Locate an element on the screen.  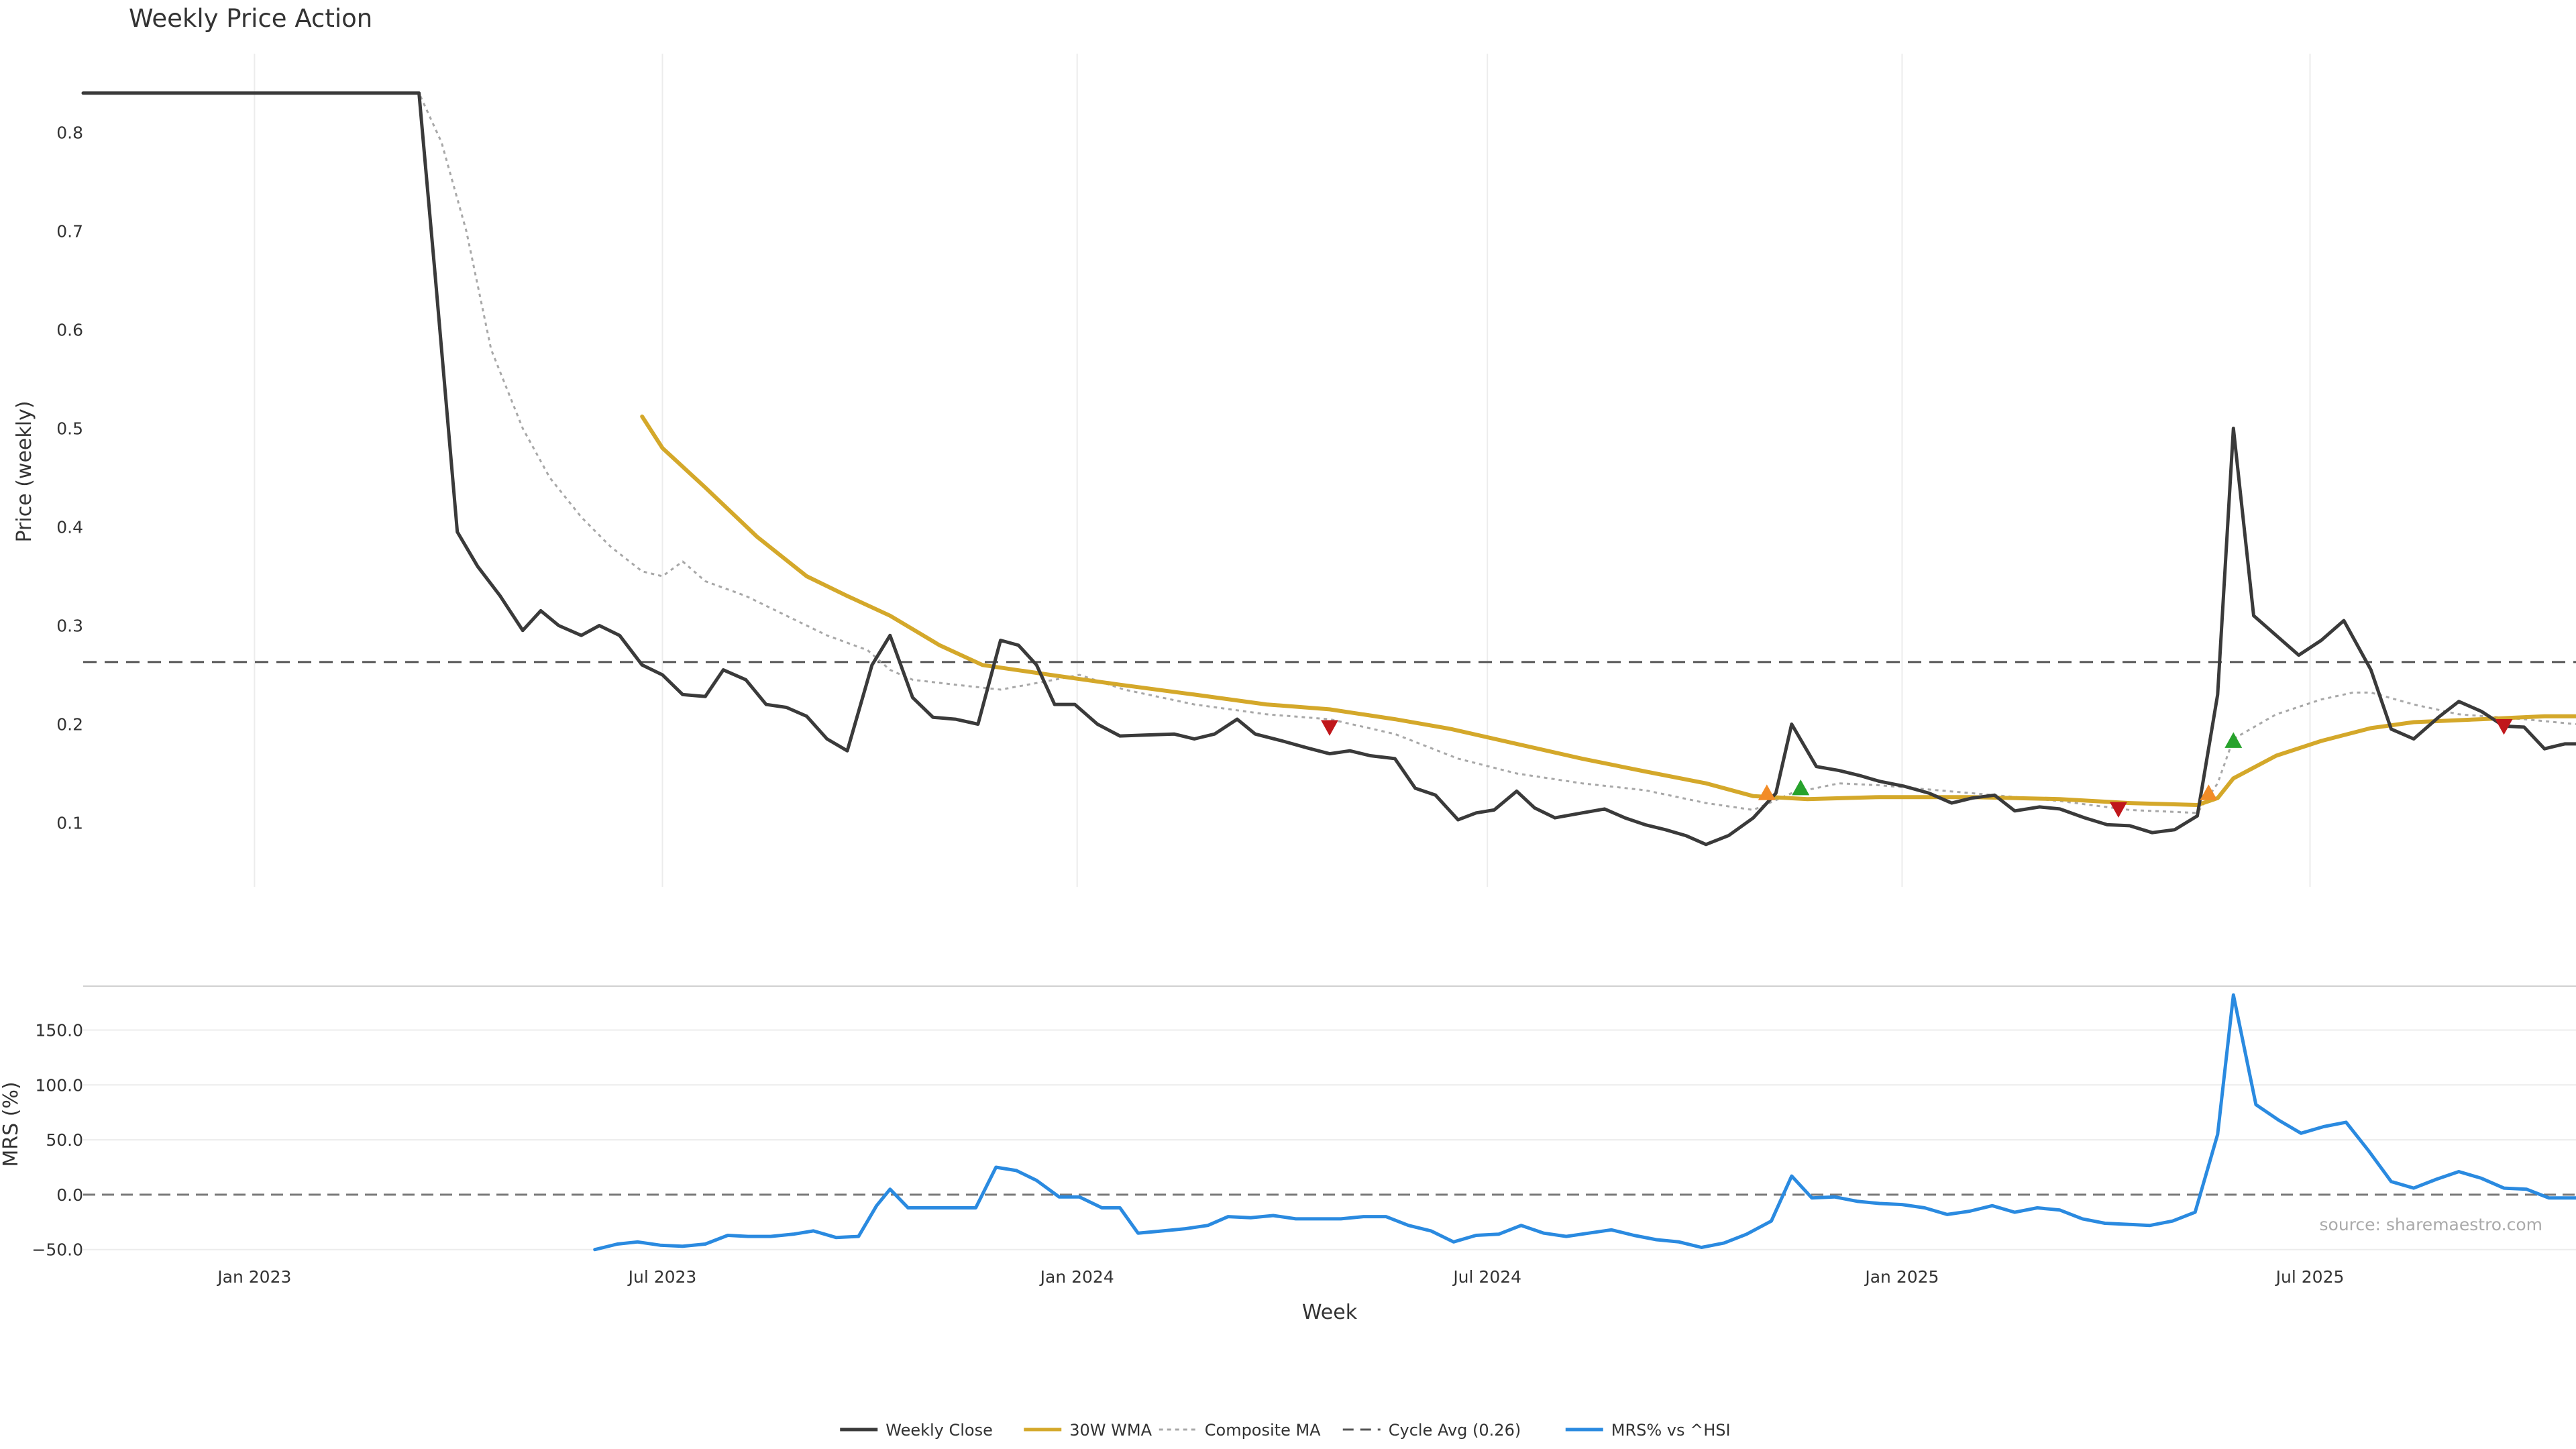
legend-label: Cycle Avg (0.26) is located at coordinates (1455, 1430).